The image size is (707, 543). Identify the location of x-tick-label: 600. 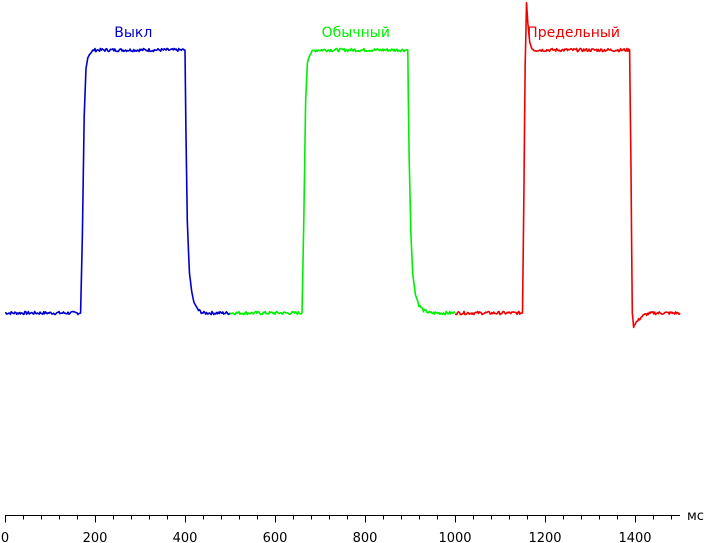
(275, 537).